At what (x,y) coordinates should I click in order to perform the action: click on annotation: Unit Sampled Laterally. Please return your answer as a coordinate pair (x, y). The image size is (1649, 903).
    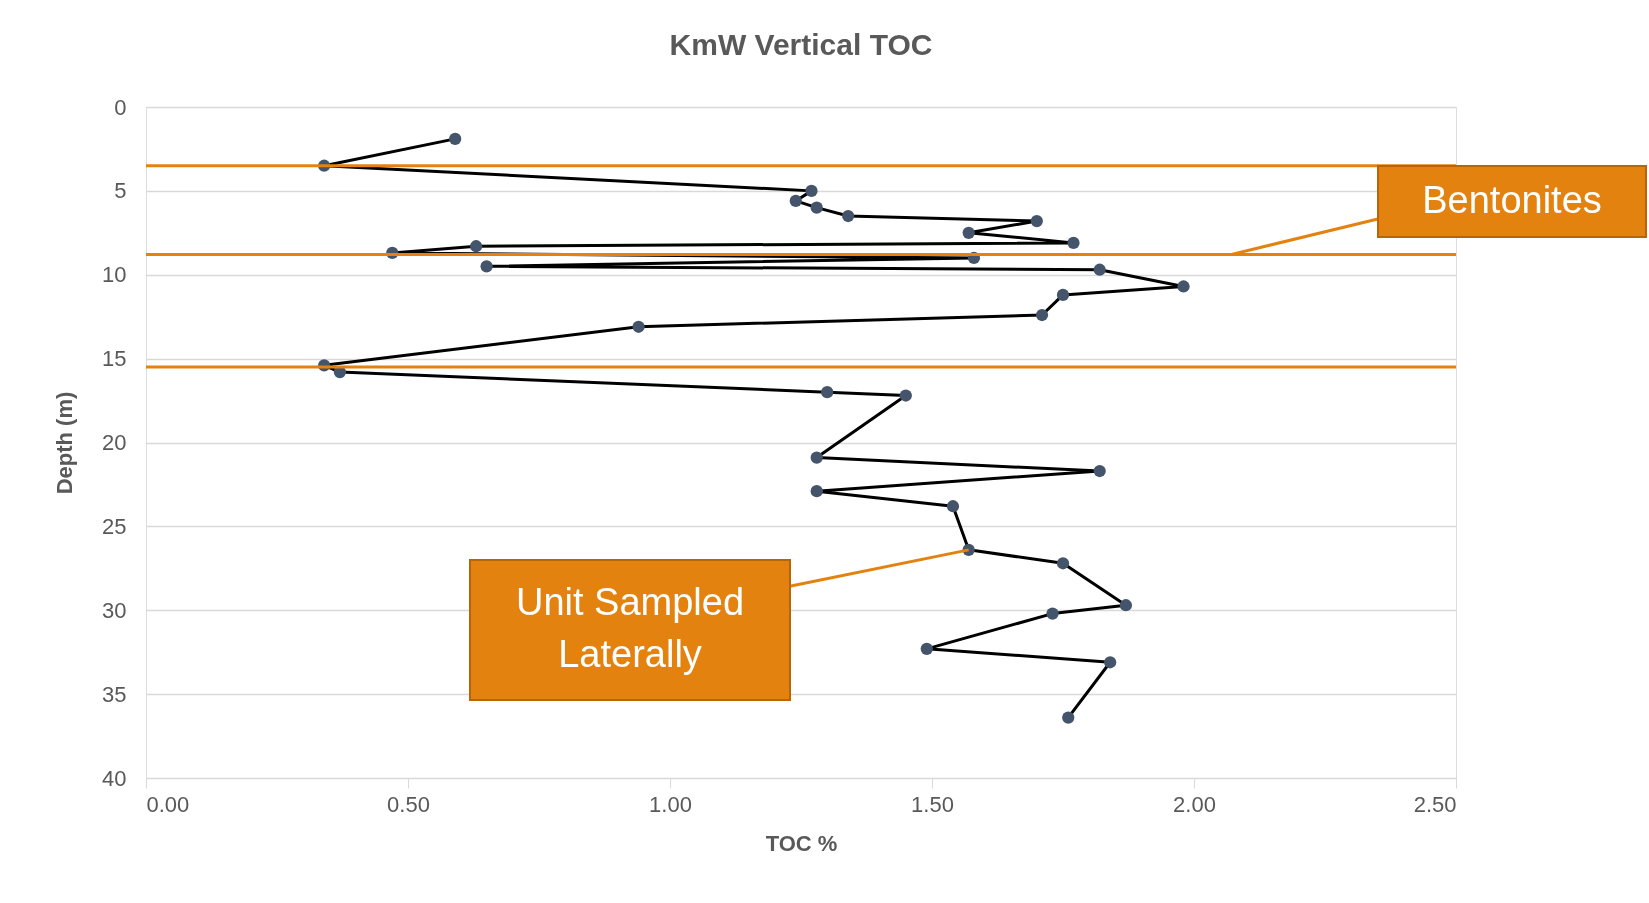
    Looking at the image, I should click on (630, 628).